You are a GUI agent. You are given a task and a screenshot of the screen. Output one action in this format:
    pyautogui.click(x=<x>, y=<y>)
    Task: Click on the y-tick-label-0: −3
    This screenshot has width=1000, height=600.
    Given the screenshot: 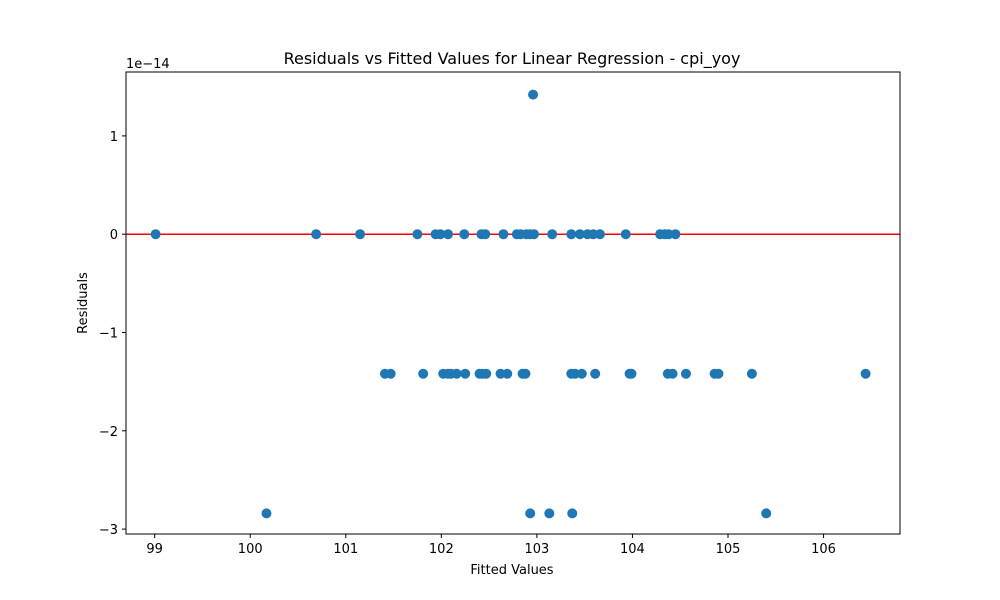 What is the action you would take?
    pyautogui.click(x=108, y=530)
    